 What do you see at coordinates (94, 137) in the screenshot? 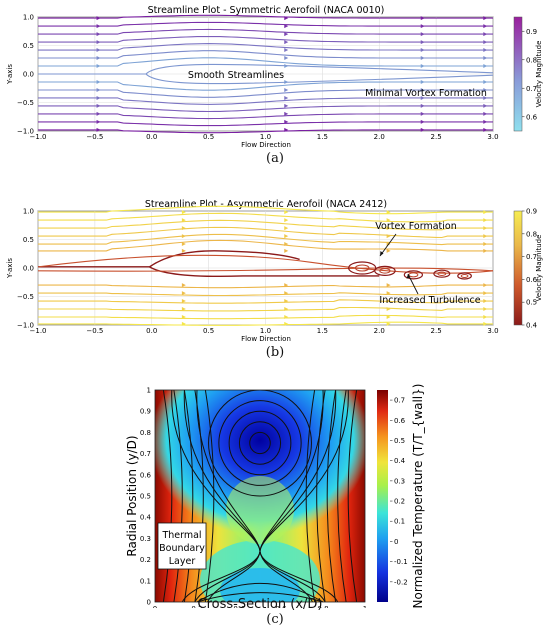
I see `x-tick-label: −0.5` at bounding box center [94, 137].